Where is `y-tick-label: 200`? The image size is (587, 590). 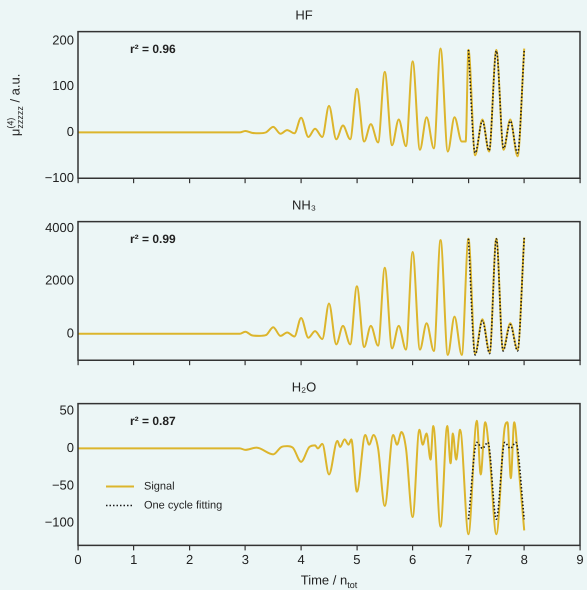
y-tick-label: 200 is located at coordinates (63, 40).